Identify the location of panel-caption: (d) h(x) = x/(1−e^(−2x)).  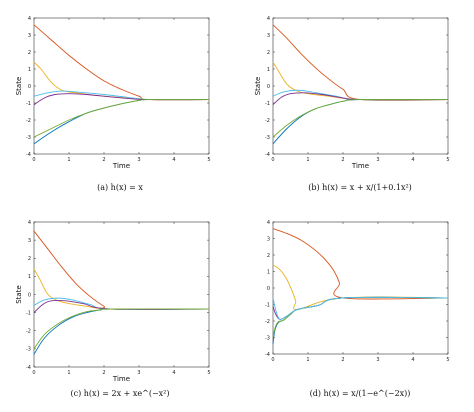
(360, 393).